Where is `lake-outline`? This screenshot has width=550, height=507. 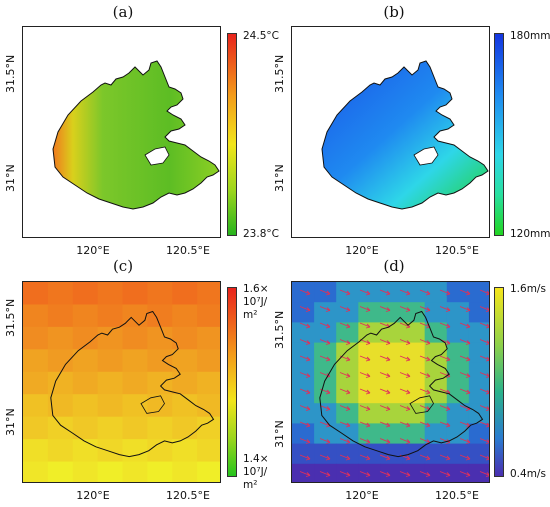 lake-outline is located at coordinates (401, 384).